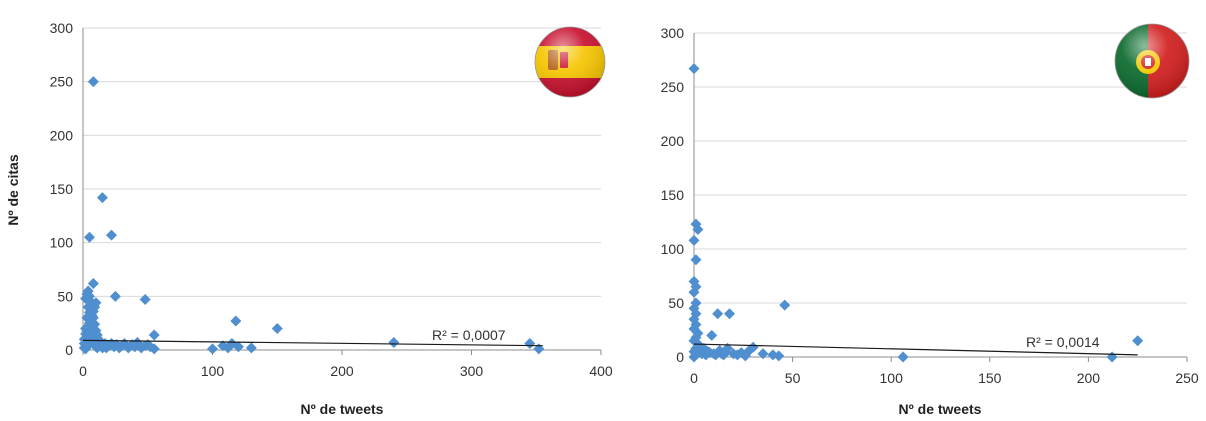 Image resolution: width=1206 pixels, height=421 pixels. Describe the element at coordinates (62, 243) in the screenshot. I see `spain-y-tick-label: 100` at that location.